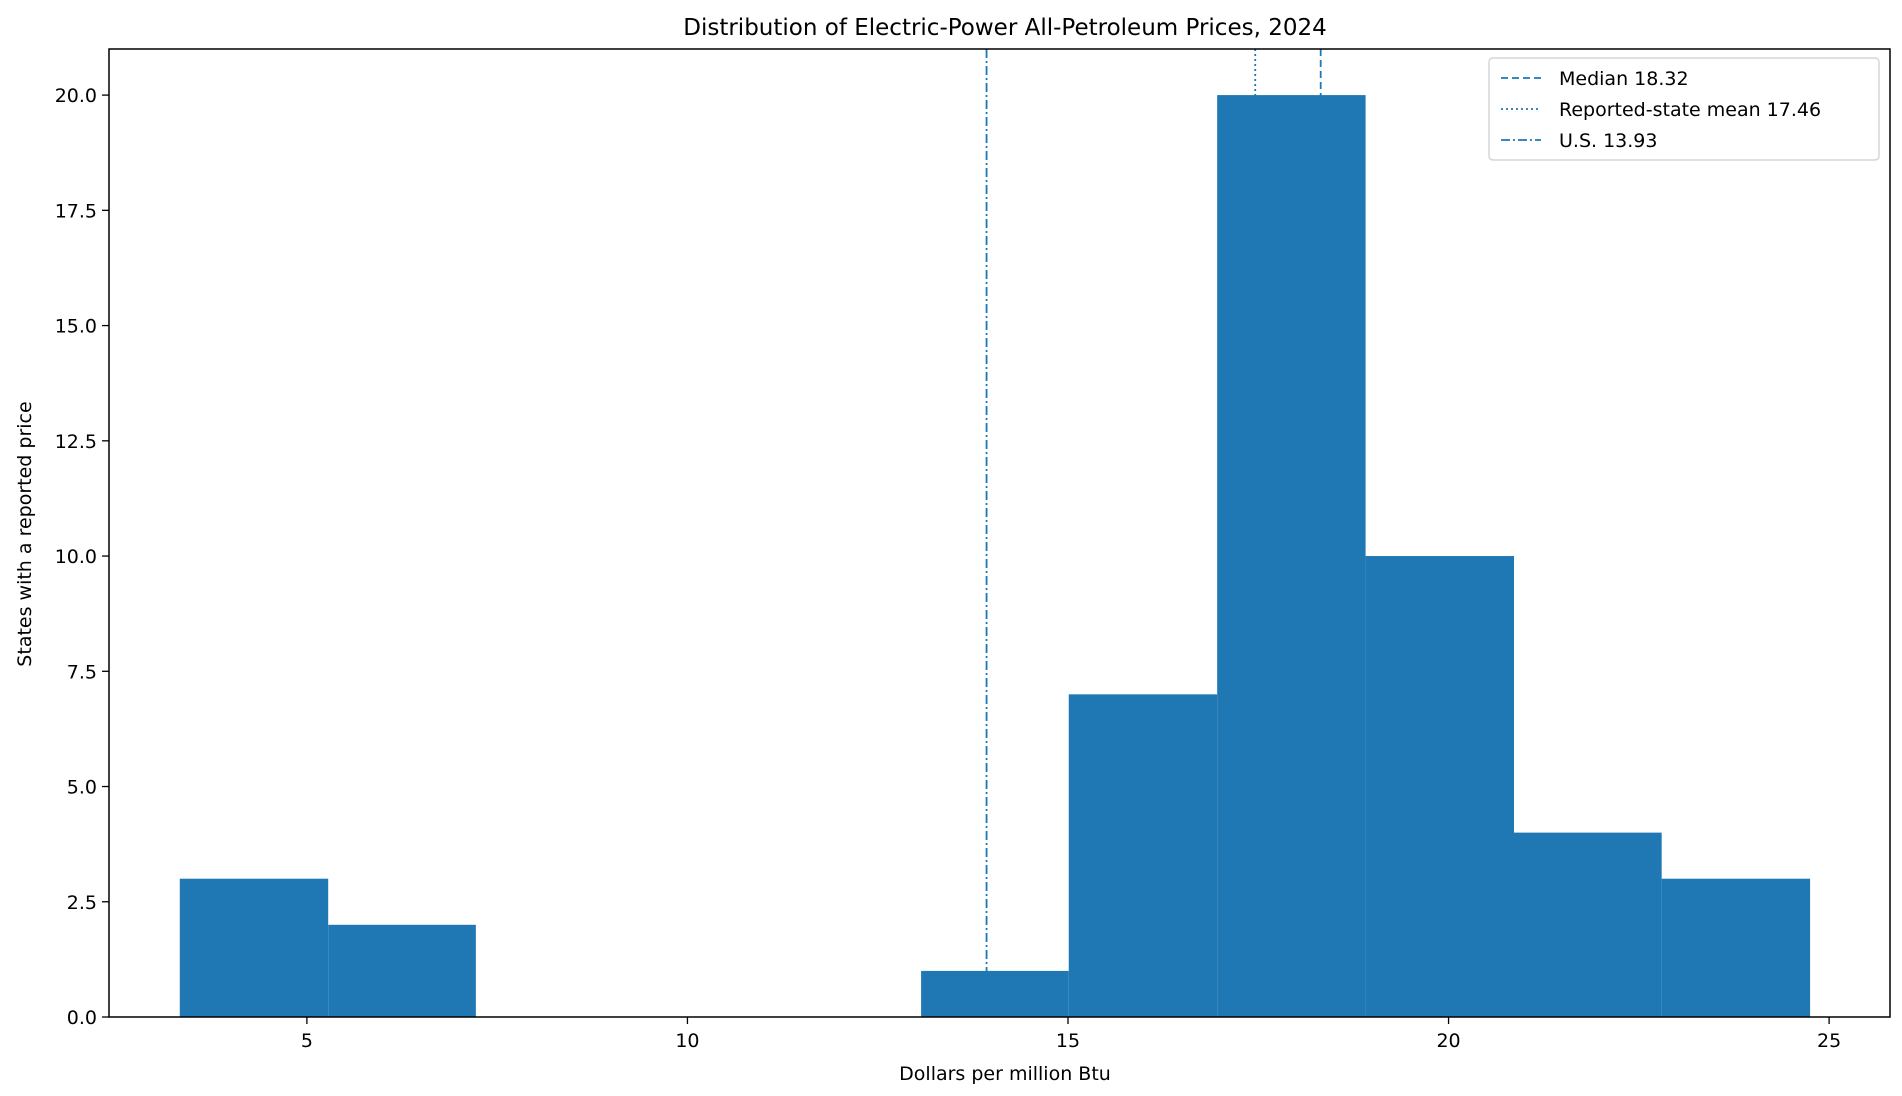 Image resolution: width=1902 pixels, height=1096 pixels. What do you see at coordinates (82, 1018) in the screenshot?
I see `y-tick-label: 0.0` at bounding box center [82, 1018].